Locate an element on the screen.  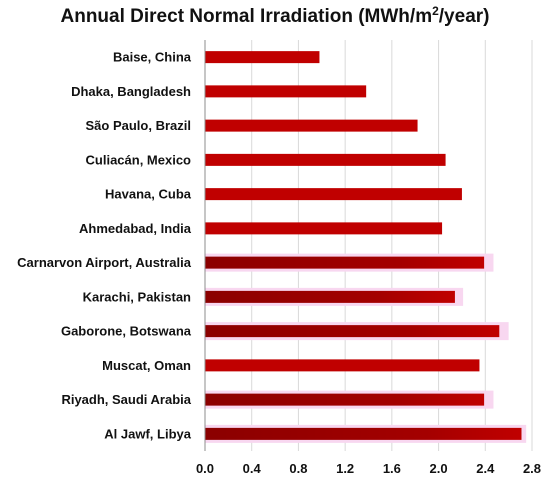
category-label: Karachi, Pakistan is located at coordinates (137, 296).